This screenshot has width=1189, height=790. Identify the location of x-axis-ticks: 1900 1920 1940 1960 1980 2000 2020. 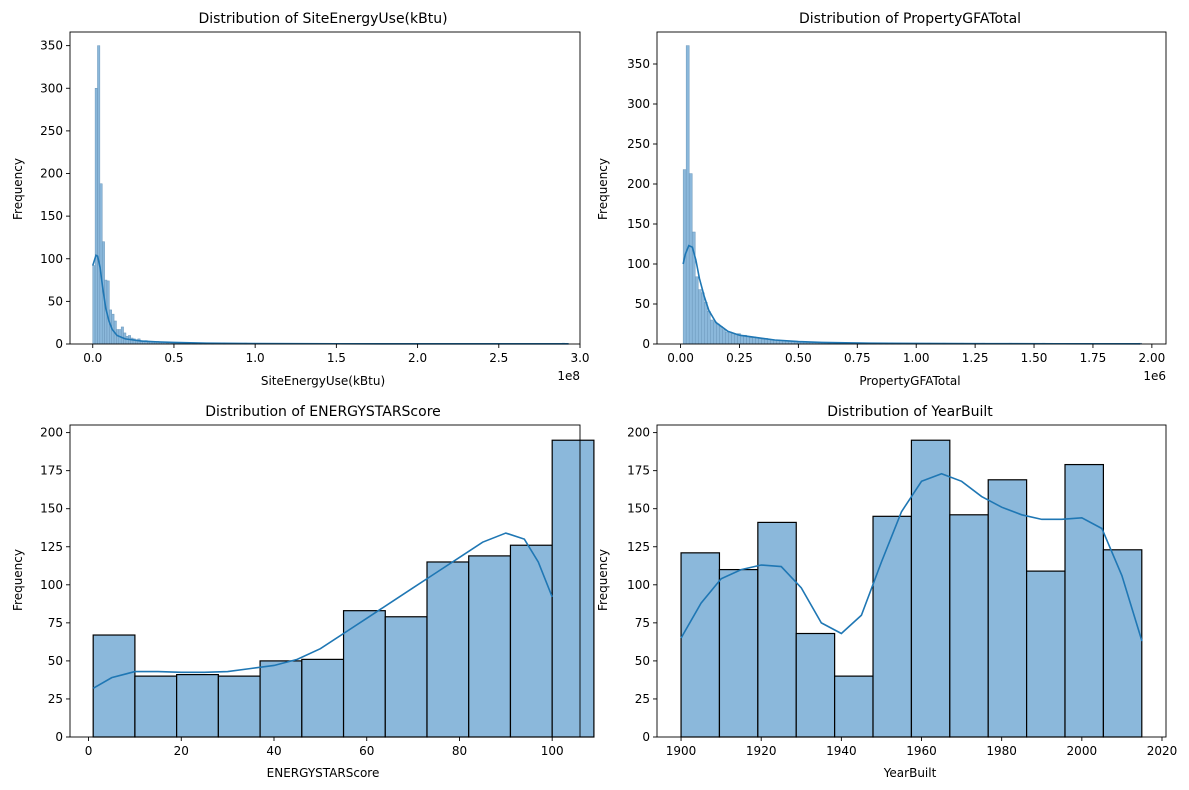
(921, 747).